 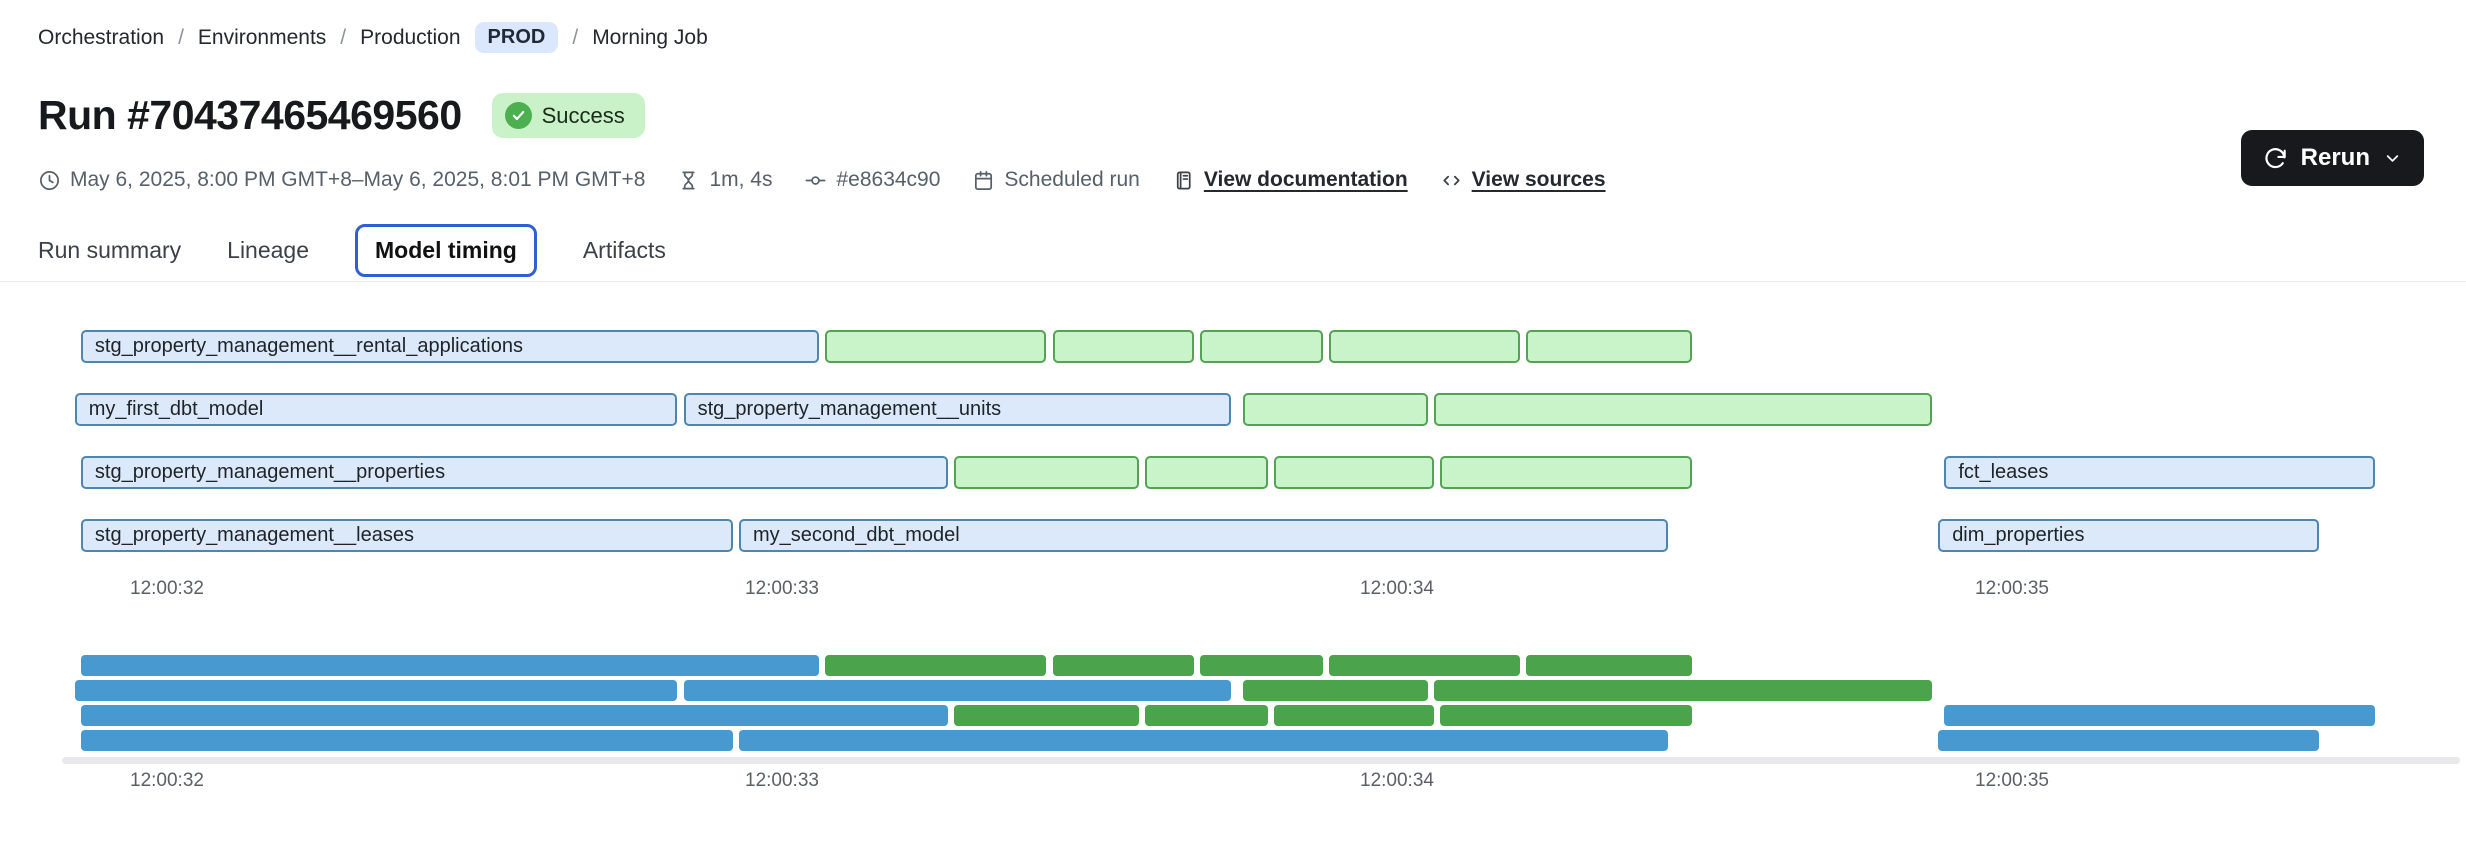 What do you see at coordinates (406, 740) in the screenshot?
I see `minimap-bar-stg_property_management__leases` at bounding box center [406, 740].